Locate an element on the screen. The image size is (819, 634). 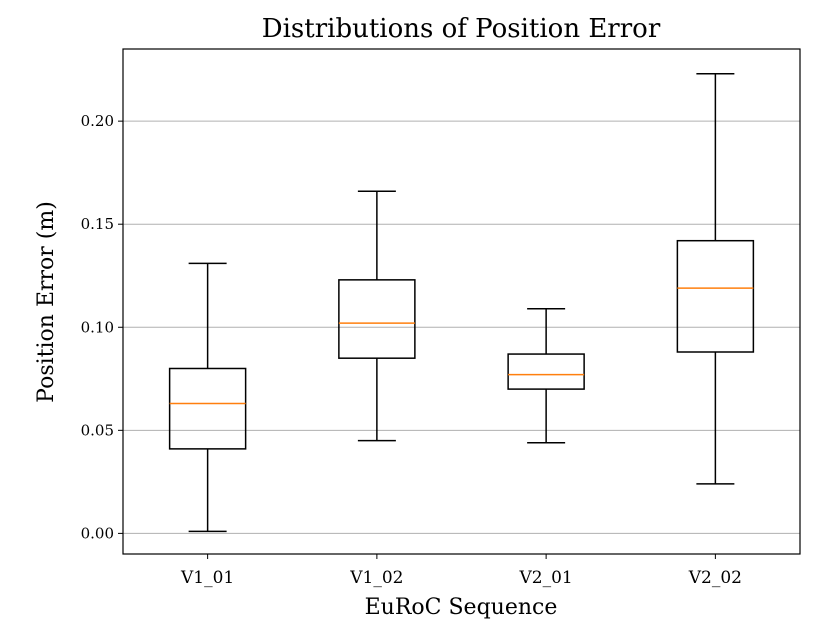
x-axis-label: EuRoC Sequence is located at coordinates (461, 607).